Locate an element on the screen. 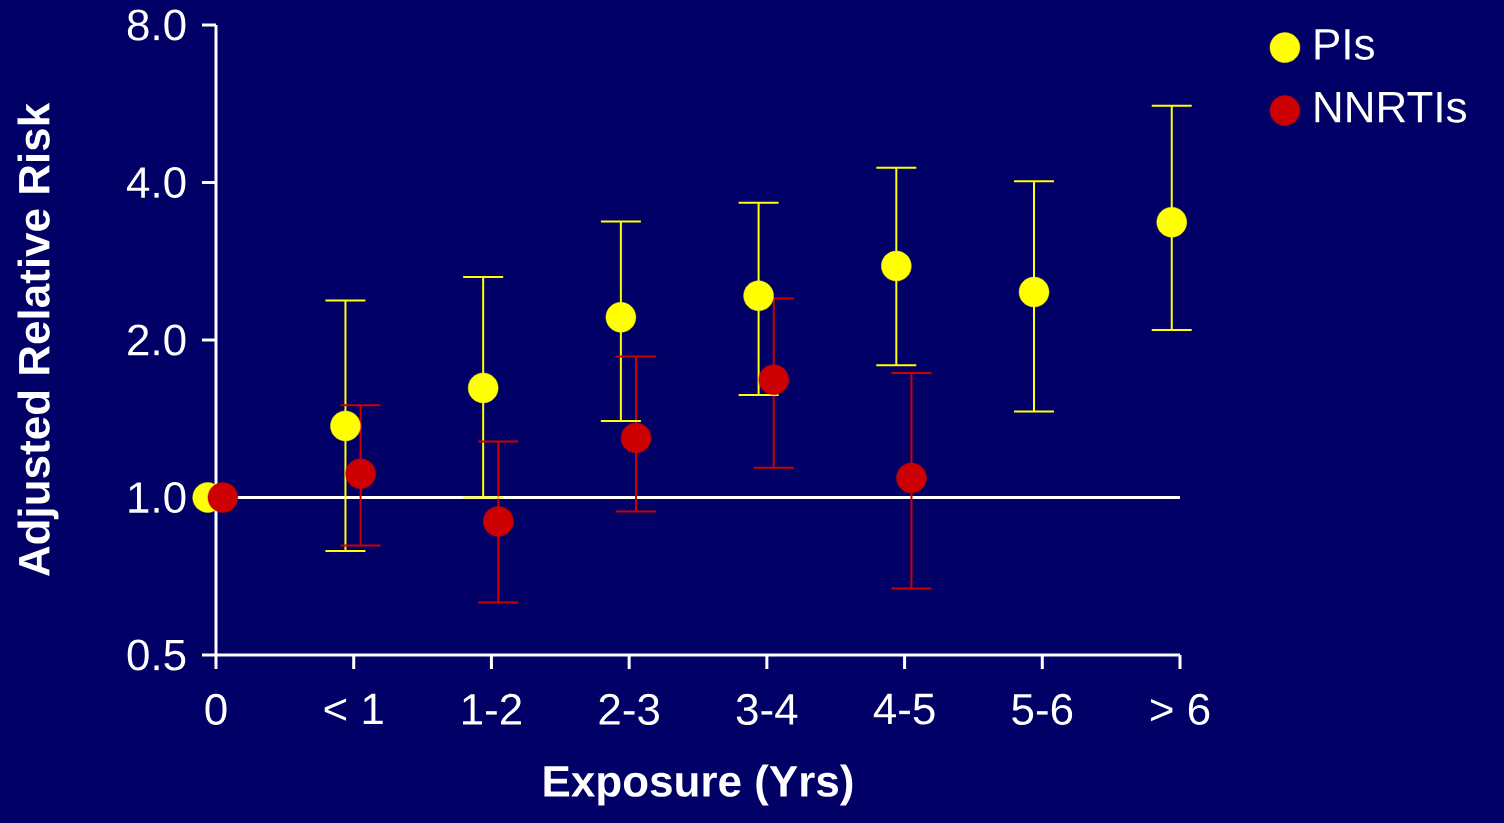  x-tick-label: 5-6 is located at coordinates (1042, 709).